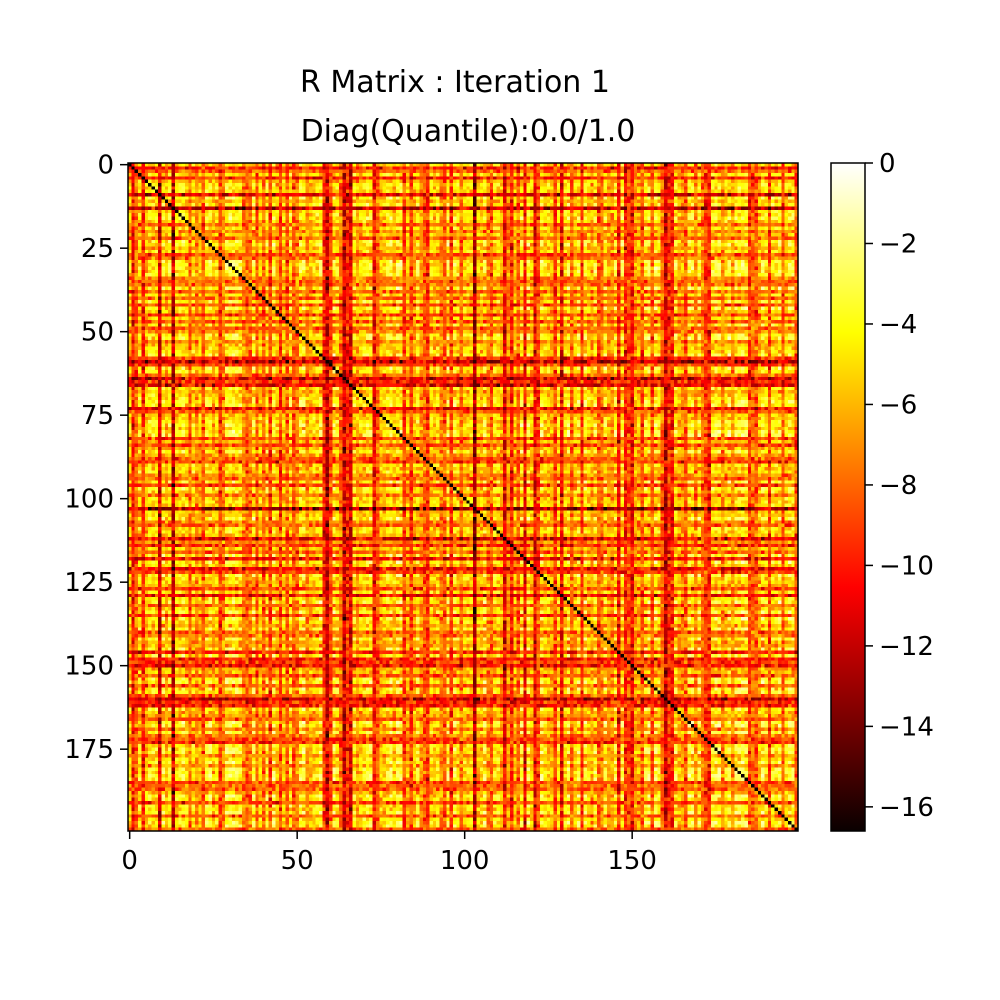 The image size is (1000, 1000). I want to click on colorbar-tick-label: −2, so click(898, 244).